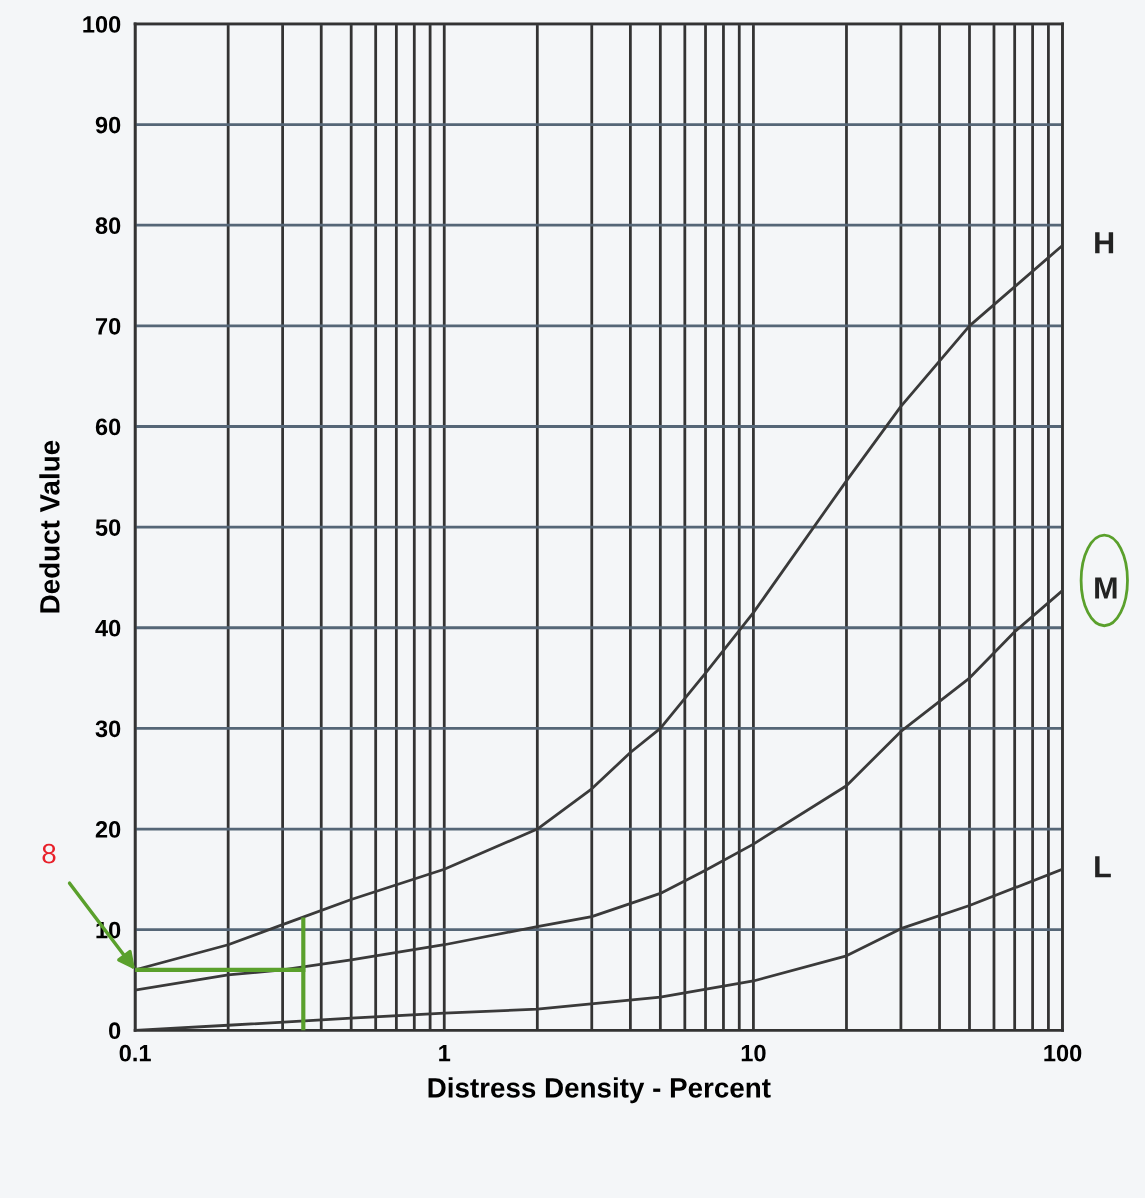 The image size is (1145, 1198). Describe the element at coordinates (108, 125) in the screenshot. I see `y-tick-label: 90` at that location.